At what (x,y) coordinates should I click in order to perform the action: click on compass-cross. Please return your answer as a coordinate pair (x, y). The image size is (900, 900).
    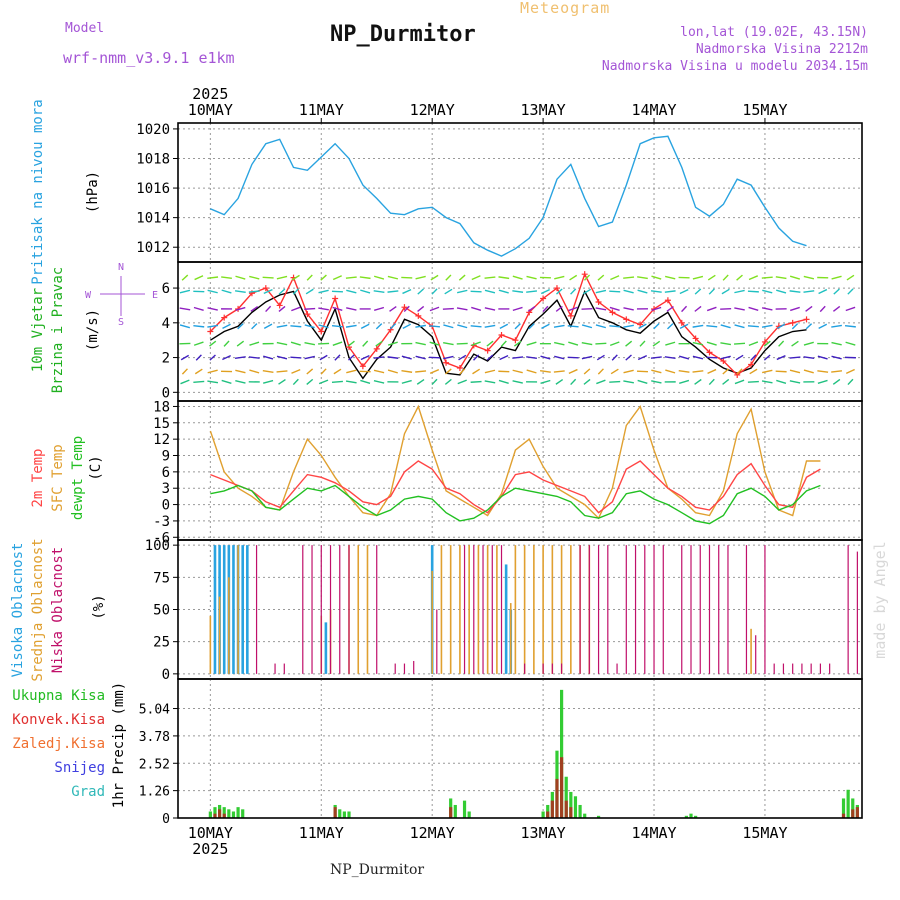
    Looking at the image, I should click on (122, 296).